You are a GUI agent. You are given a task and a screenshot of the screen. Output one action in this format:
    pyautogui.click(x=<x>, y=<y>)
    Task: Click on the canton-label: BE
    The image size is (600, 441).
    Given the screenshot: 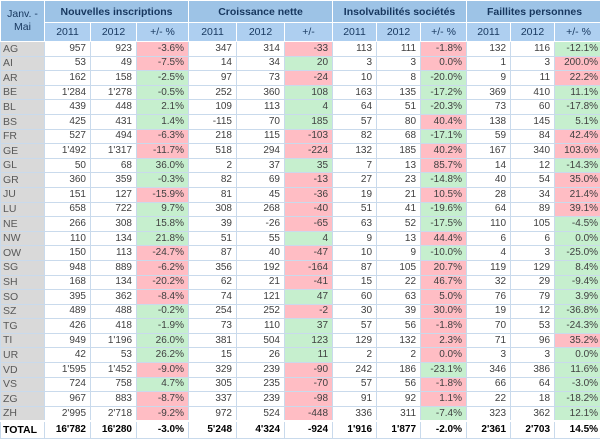 What is the action you would take?
    pyautogui.click(x=22, y=92)
    